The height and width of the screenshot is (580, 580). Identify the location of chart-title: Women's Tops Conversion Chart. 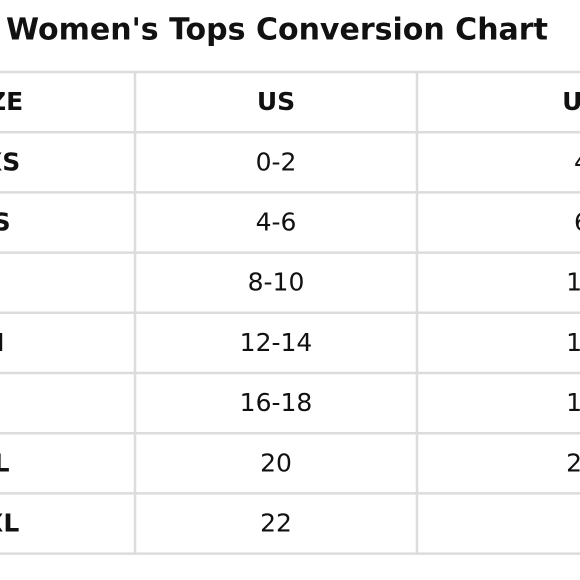
(277, 30).